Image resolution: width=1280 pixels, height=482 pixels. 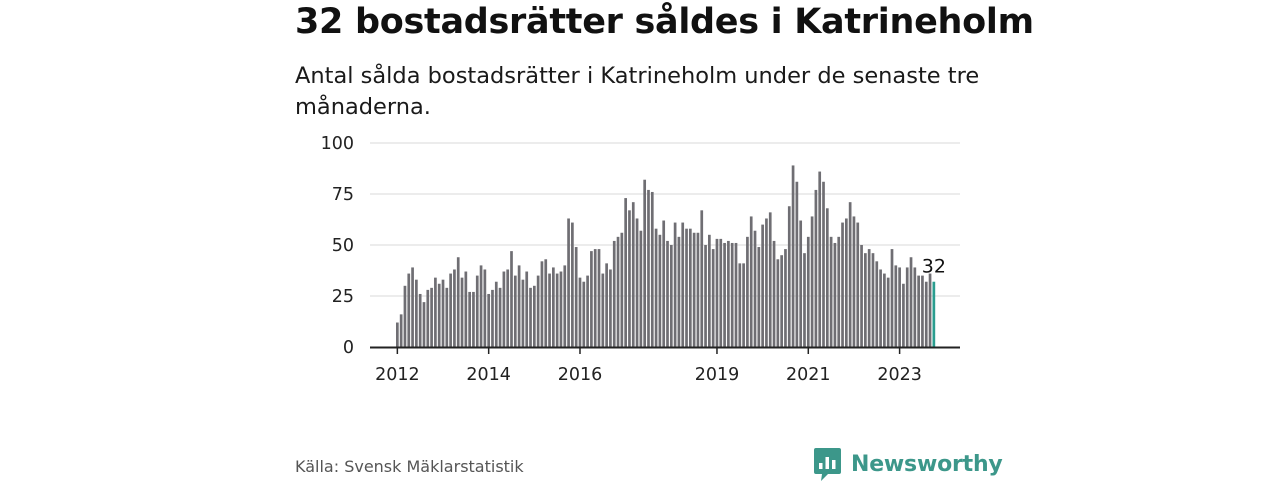 What do you see at coordinates (899, 375) in the screenshot?
I see `x-tick-label: 2023` at bounding box center [899, 375].